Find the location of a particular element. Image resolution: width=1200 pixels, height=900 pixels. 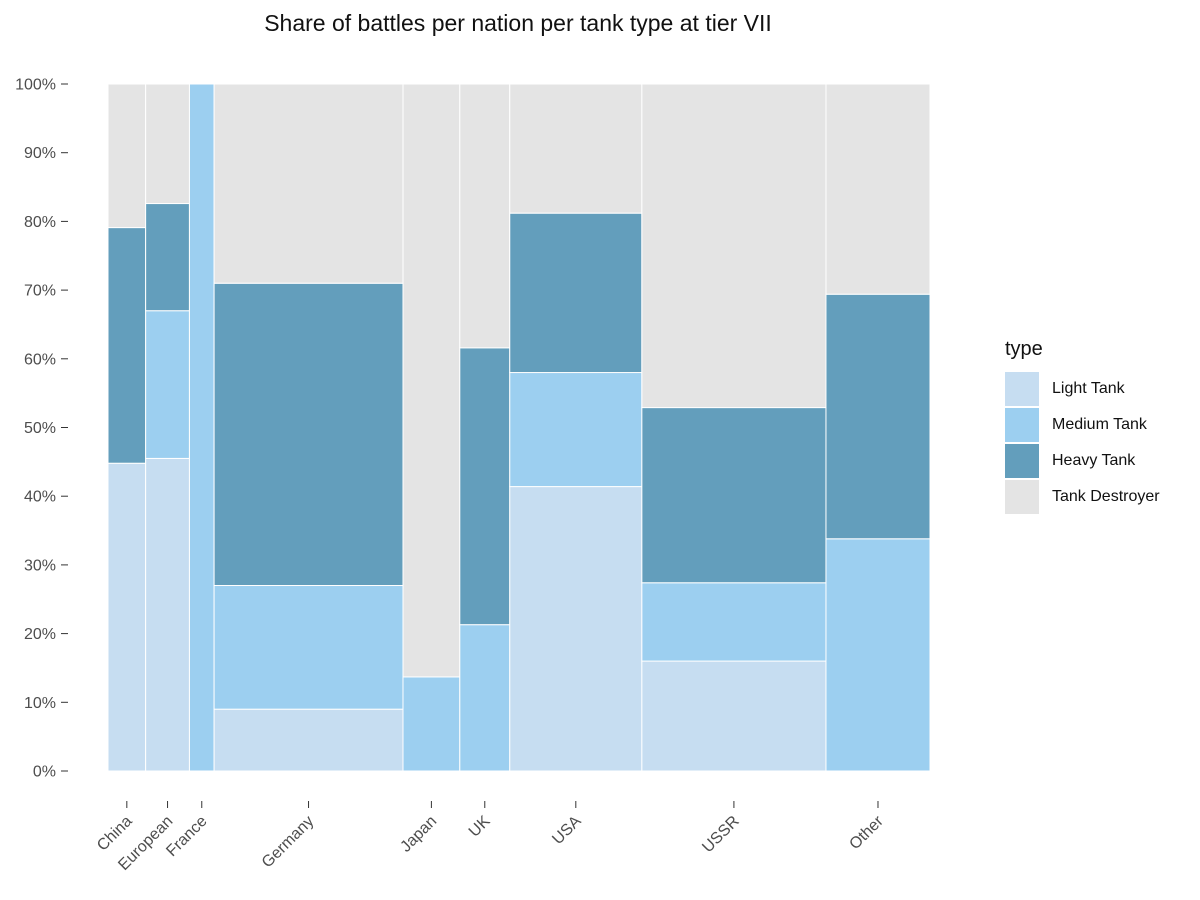

x-tick-label-uk: UK is located at coordinates (480, 827).